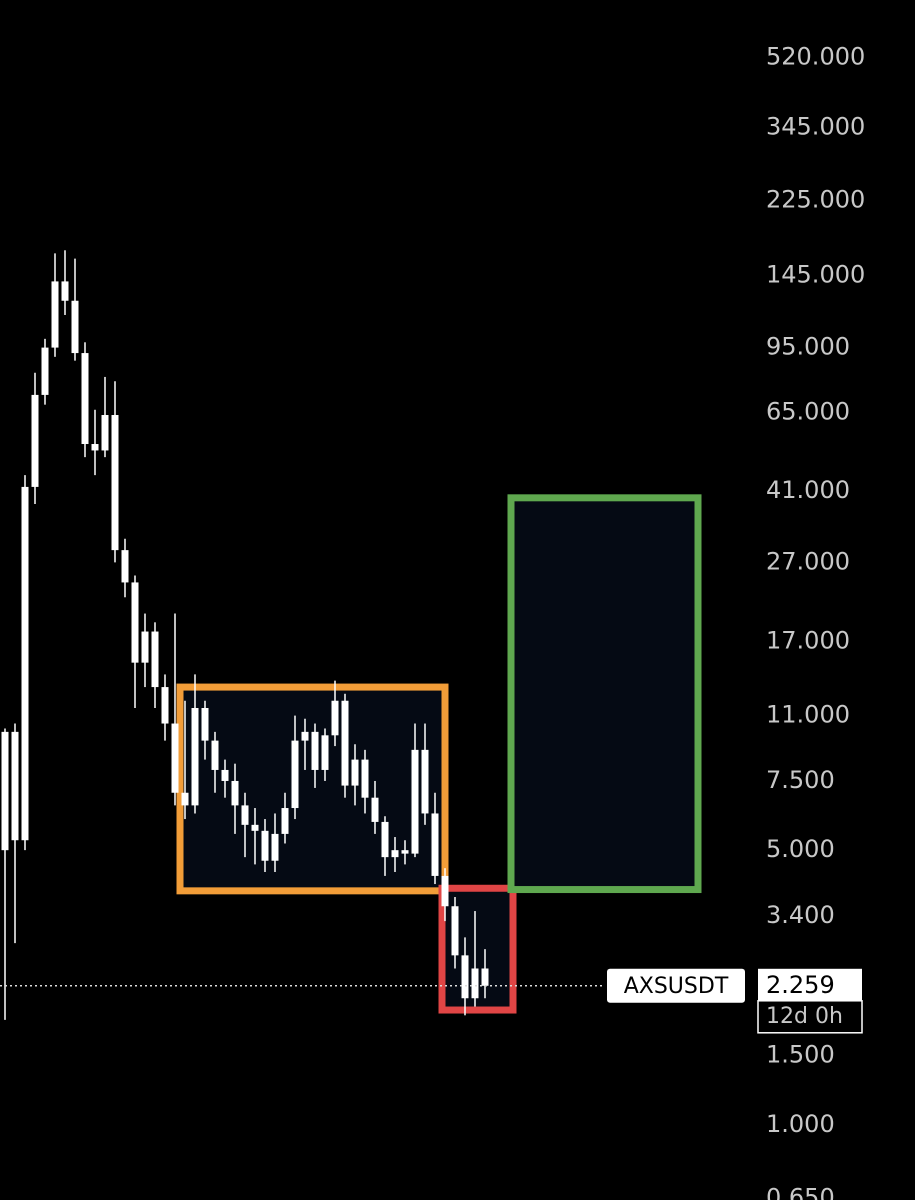 The height and width of the screenshot is (1200, 915). Describe the element at coordinates (800, 1055) in the screenshot. I see `y-tick-label: 1.500` at that location.